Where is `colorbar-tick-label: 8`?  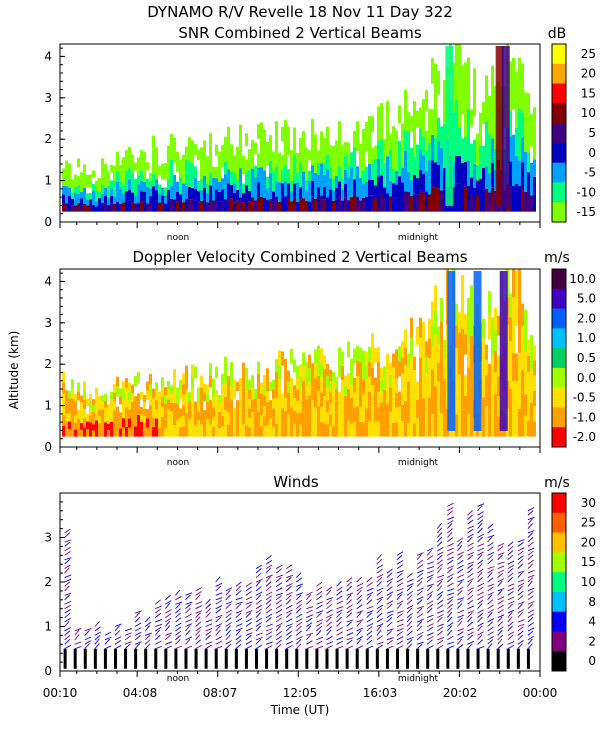
colorbar-tick-label: 8 is located at coordinates (592, 602).